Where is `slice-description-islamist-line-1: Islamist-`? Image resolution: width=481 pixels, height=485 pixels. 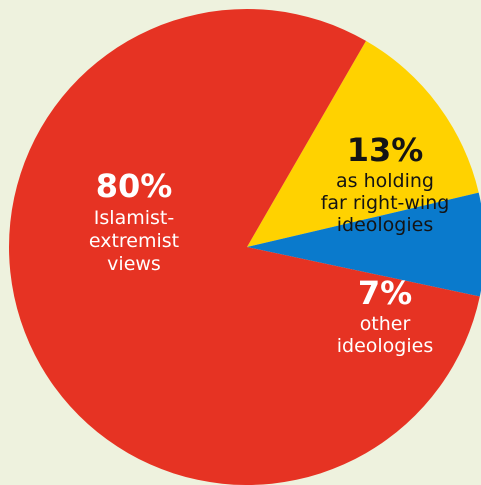
slice-description-islamist-line-1: Islamist- is located at coordinates (134, 218).